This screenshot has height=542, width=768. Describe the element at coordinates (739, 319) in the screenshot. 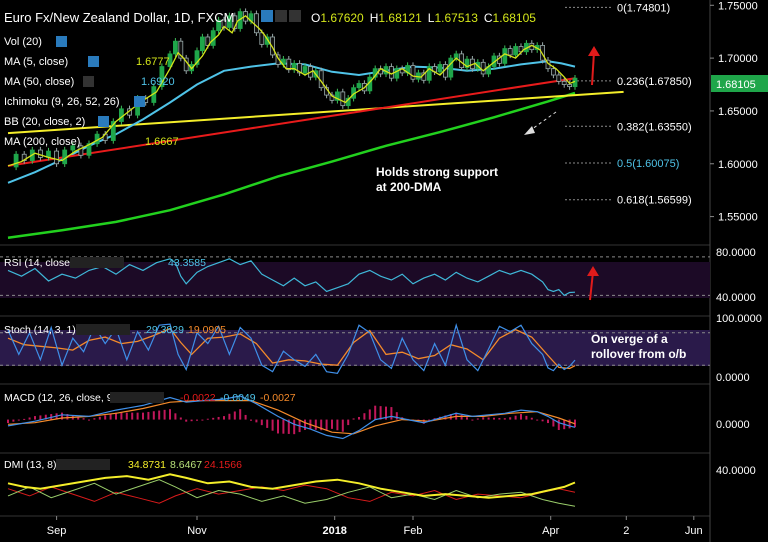

I see `stoch-tick-100: 100.0000` at that location.